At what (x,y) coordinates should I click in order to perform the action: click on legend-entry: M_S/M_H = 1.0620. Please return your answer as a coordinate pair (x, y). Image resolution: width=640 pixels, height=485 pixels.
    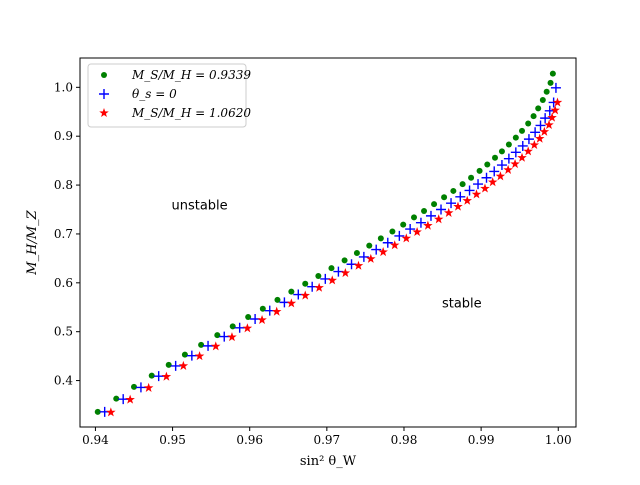
    Looking at the image, I should click on (175, 113).